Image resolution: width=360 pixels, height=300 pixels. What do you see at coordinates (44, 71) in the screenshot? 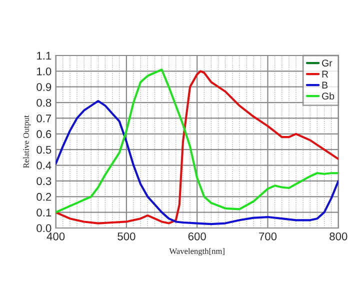
I see `y-tick-label: 1.0` at bounding box center [44, 71].